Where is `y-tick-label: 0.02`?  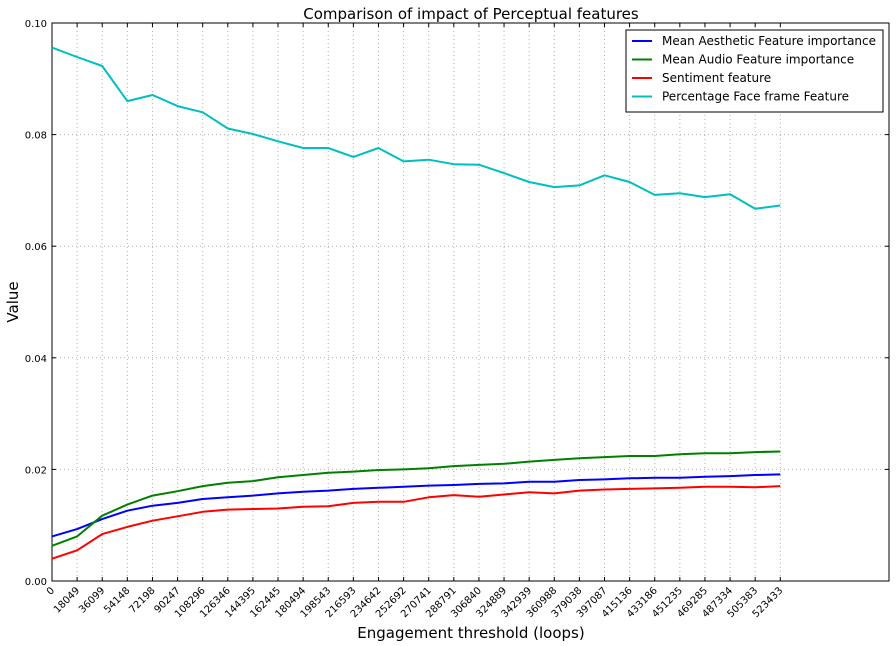 y-tick-label: 0.02 is located at coordinates (36, 470).